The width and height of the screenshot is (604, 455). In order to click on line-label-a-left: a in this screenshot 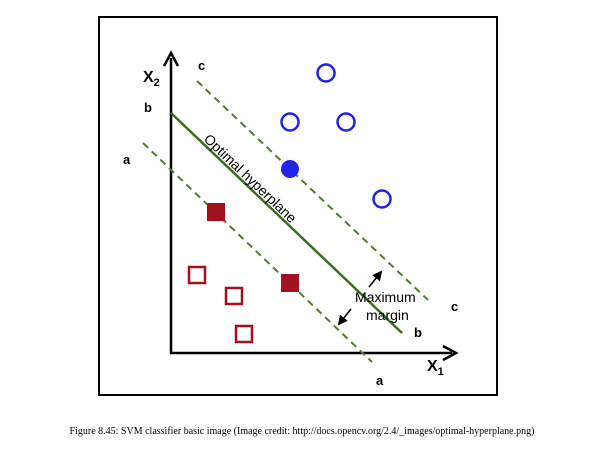, I will do `click(127, 159)`.